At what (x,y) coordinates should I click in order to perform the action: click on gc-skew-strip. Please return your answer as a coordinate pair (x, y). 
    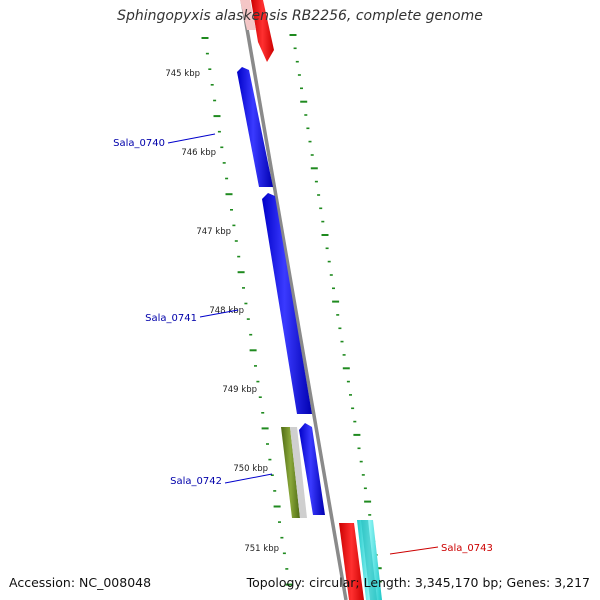
    Looking at the image, I should click on (290, 472).